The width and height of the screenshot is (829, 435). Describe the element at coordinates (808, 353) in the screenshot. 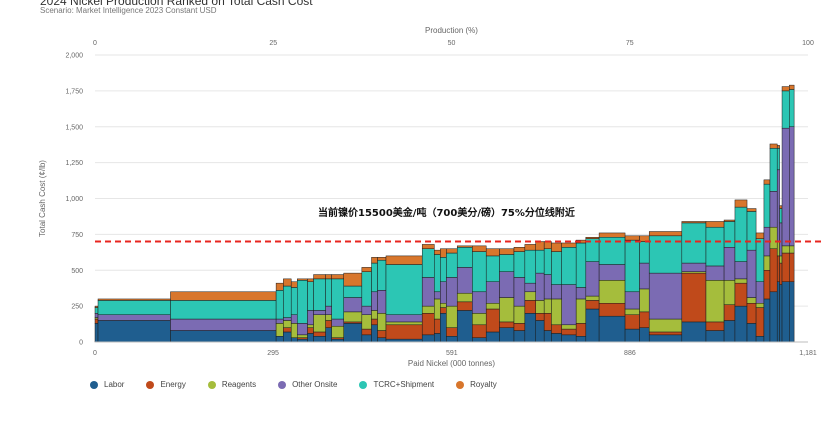

I see `x-tick-label: 1,181` at that location.